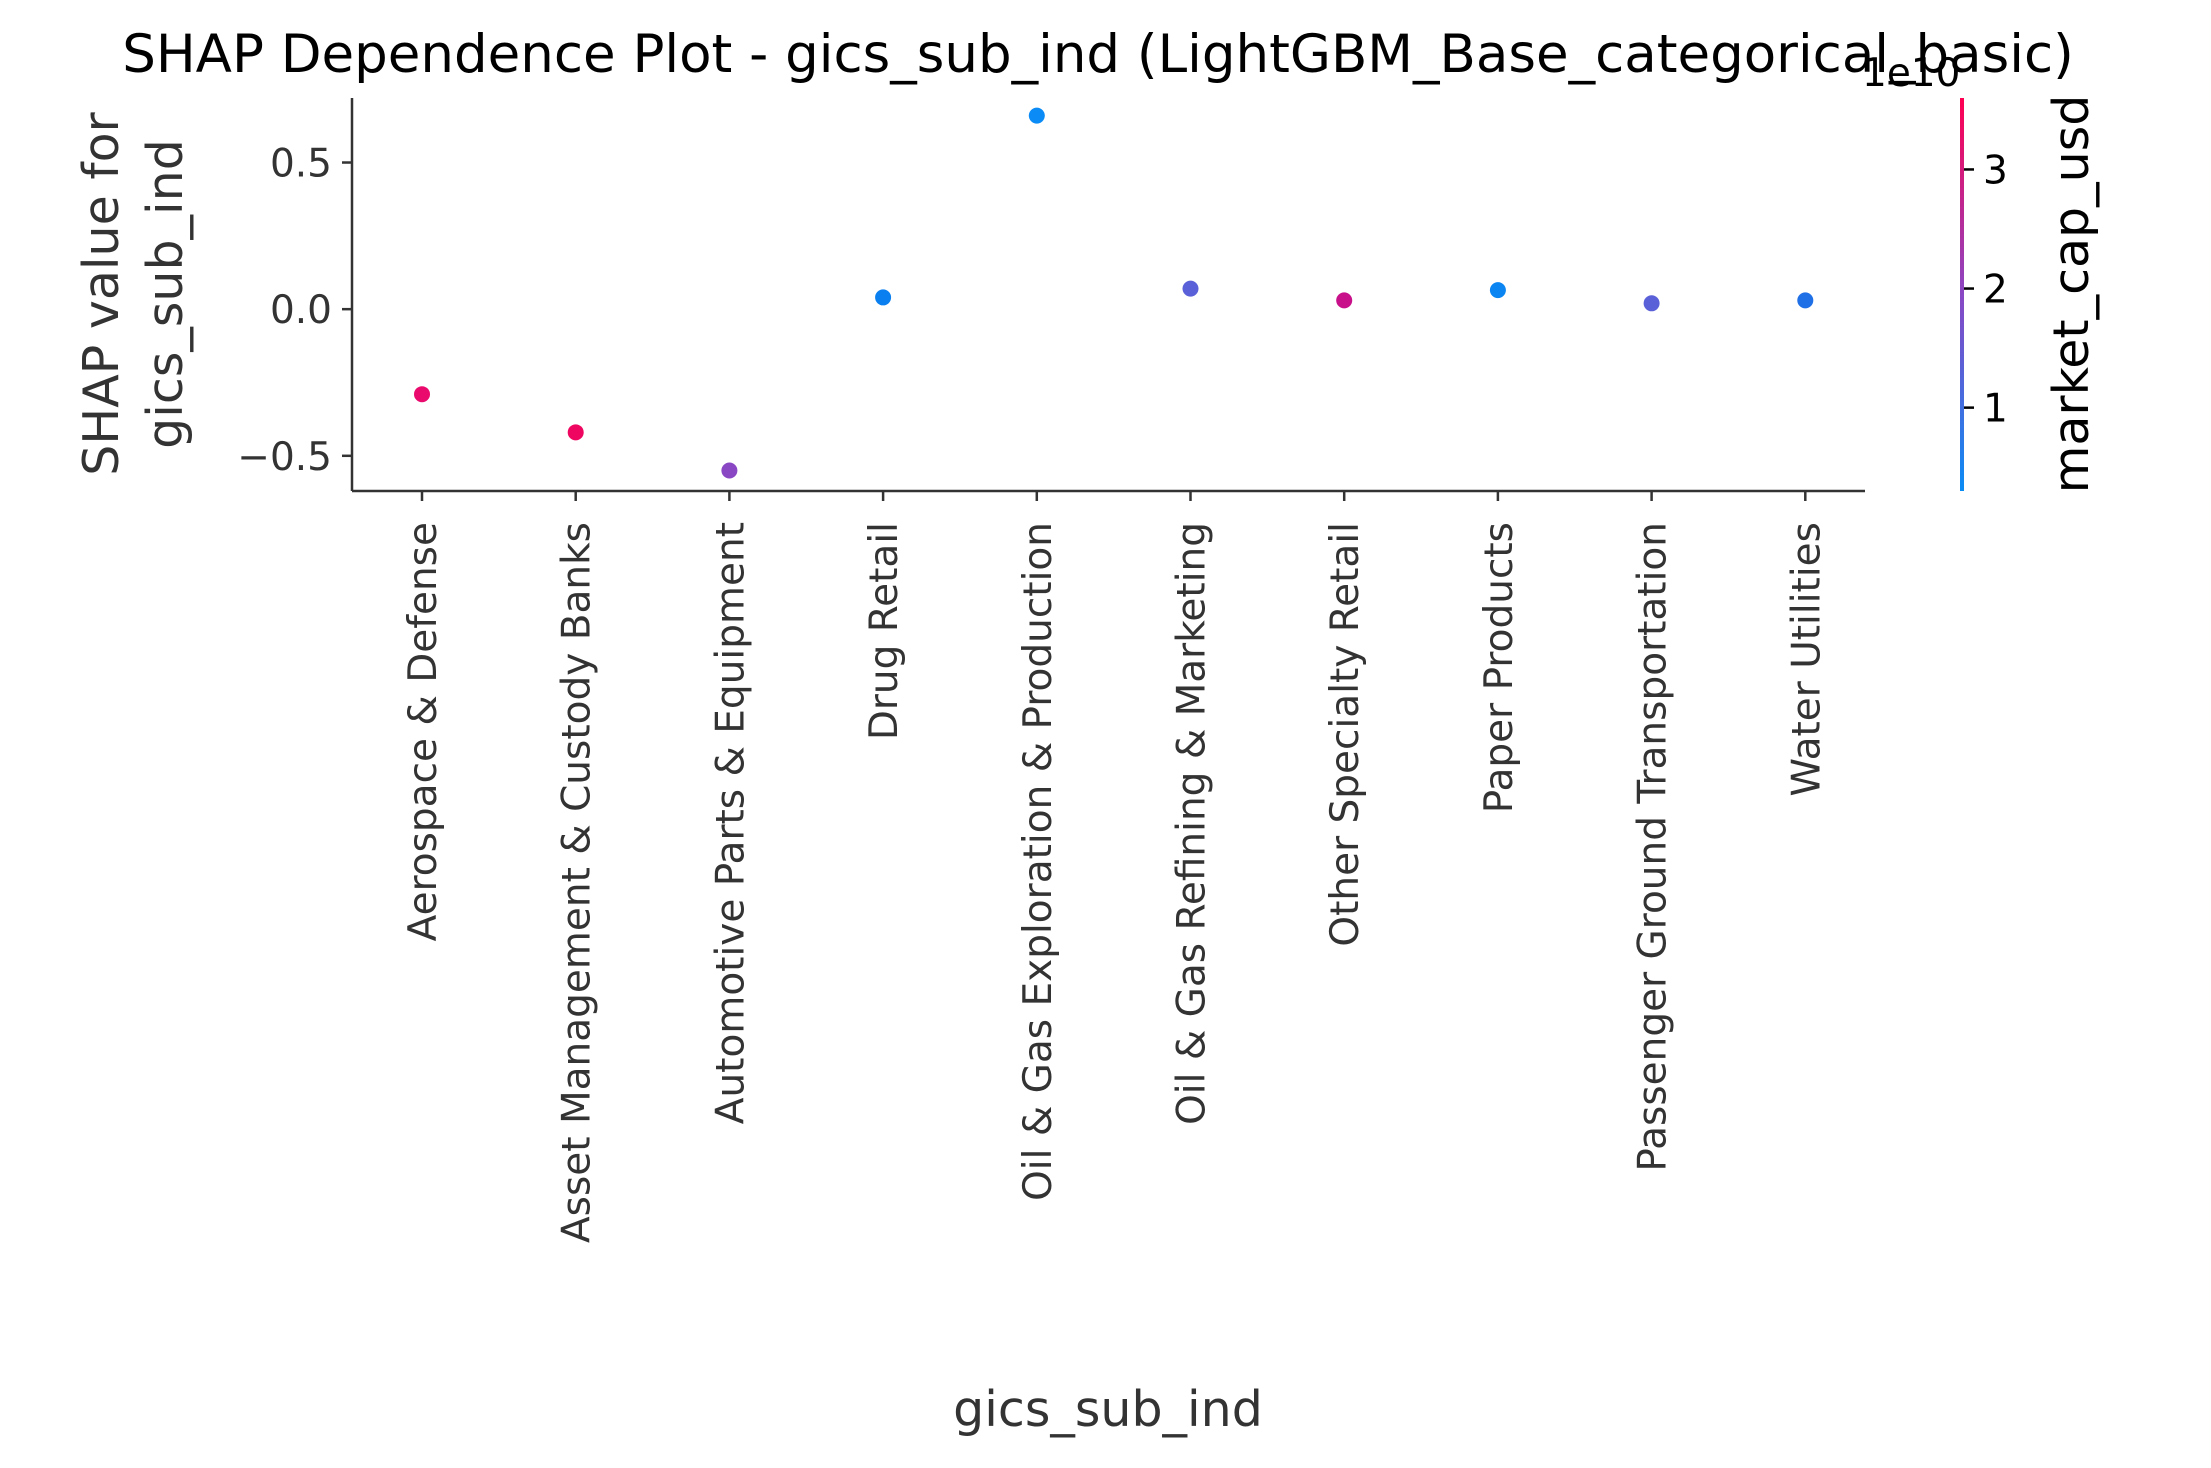 This screenshot has width=2211, height=1468. I want to click on colorbar-offset-text: 1e10, so click(1911, 73).